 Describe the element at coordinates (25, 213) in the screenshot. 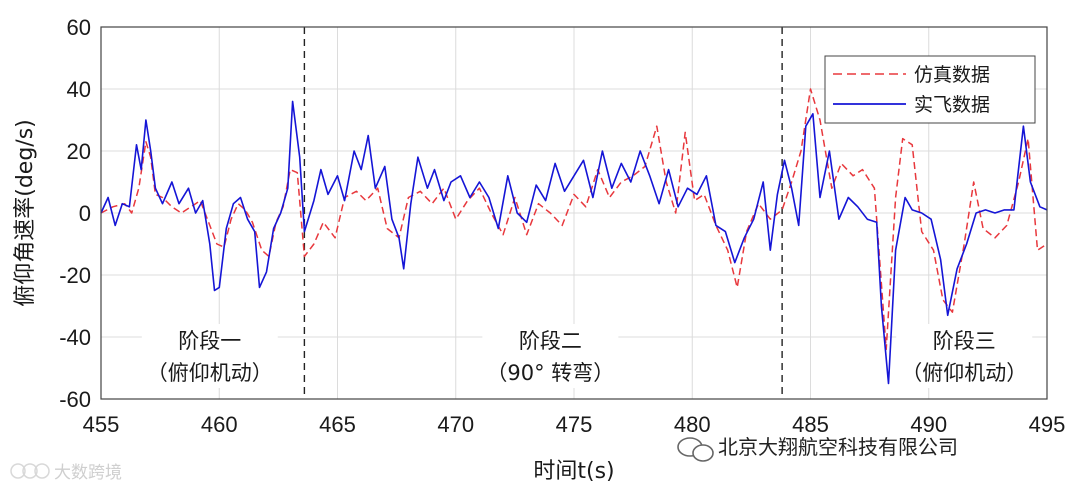

I see `y-axis-label: 俯仰角速率(deg/s)` at that location.